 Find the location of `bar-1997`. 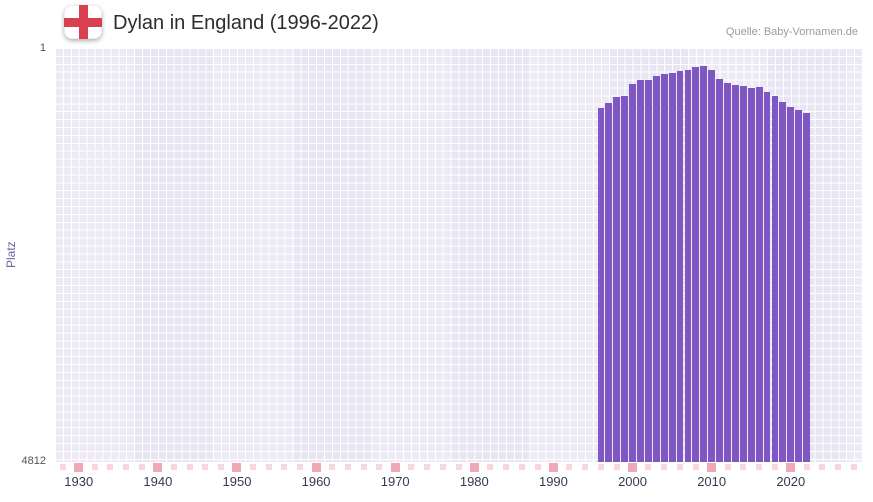

bar-1997 is located at coordinates (609, 282).